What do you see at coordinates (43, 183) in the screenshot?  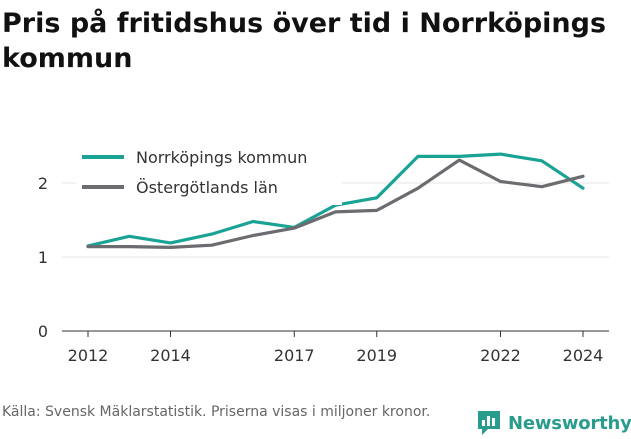 I see `y-tick-label: 2` at bounding box center [43, 183].